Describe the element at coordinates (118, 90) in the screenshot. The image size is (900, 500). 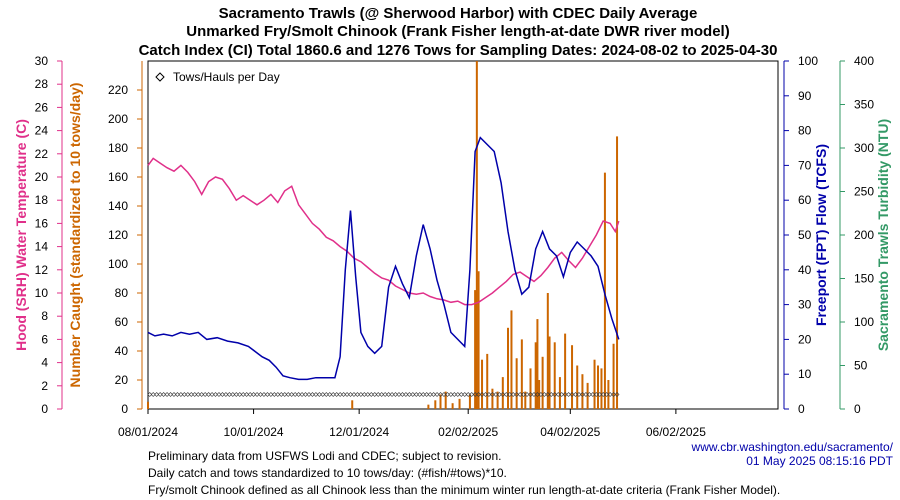
I see `catch-tick-label: 220` at that location.